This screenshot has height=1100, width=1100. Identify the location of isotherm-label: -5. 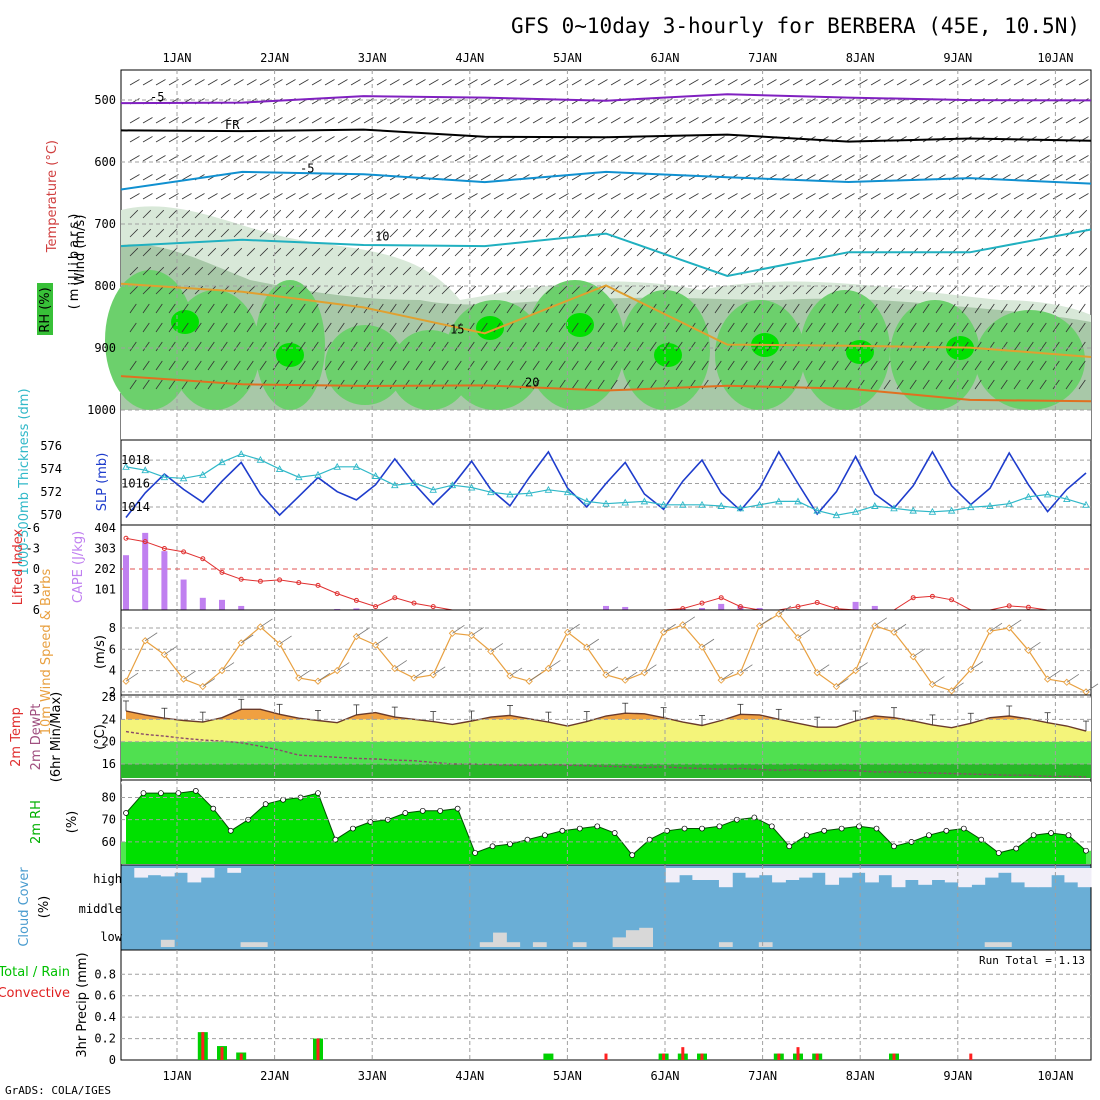
(157, 97).